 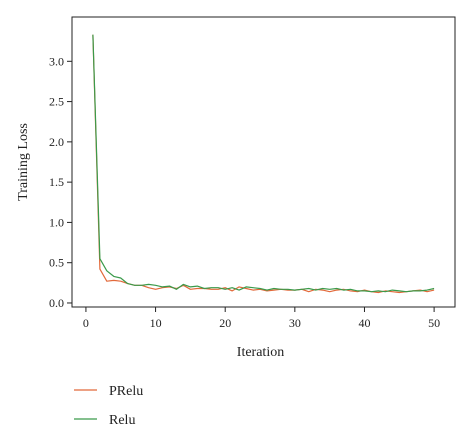 What do you see at coordinates (295, 323) in the screenshot?
I see `x-tick-label: 30` at bounding box center [295, 323].